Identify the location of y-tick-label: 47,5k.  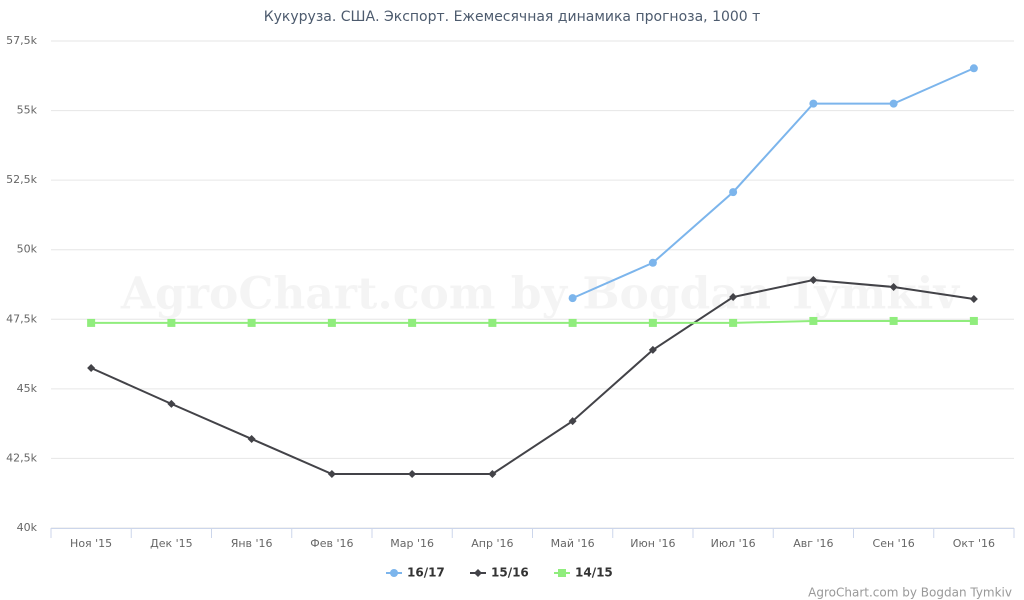
(21, 318).